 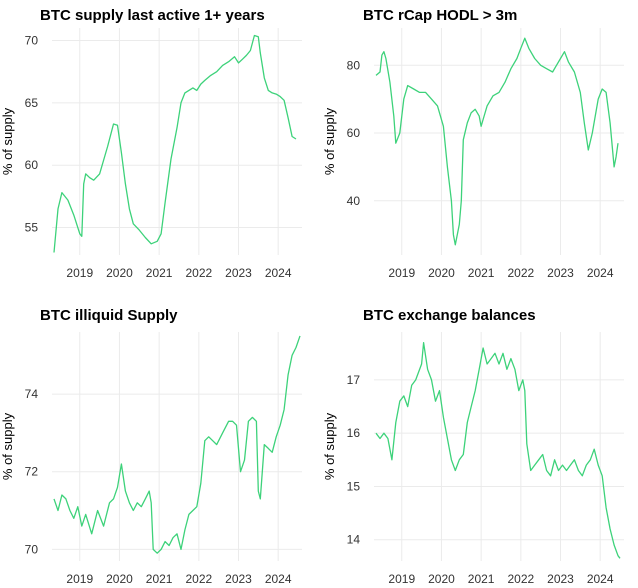 What do you see at coordinates (449, 315) in the screenshot?
I see `chart-title: BTC exchange balances` at bounding box center [449, 315].